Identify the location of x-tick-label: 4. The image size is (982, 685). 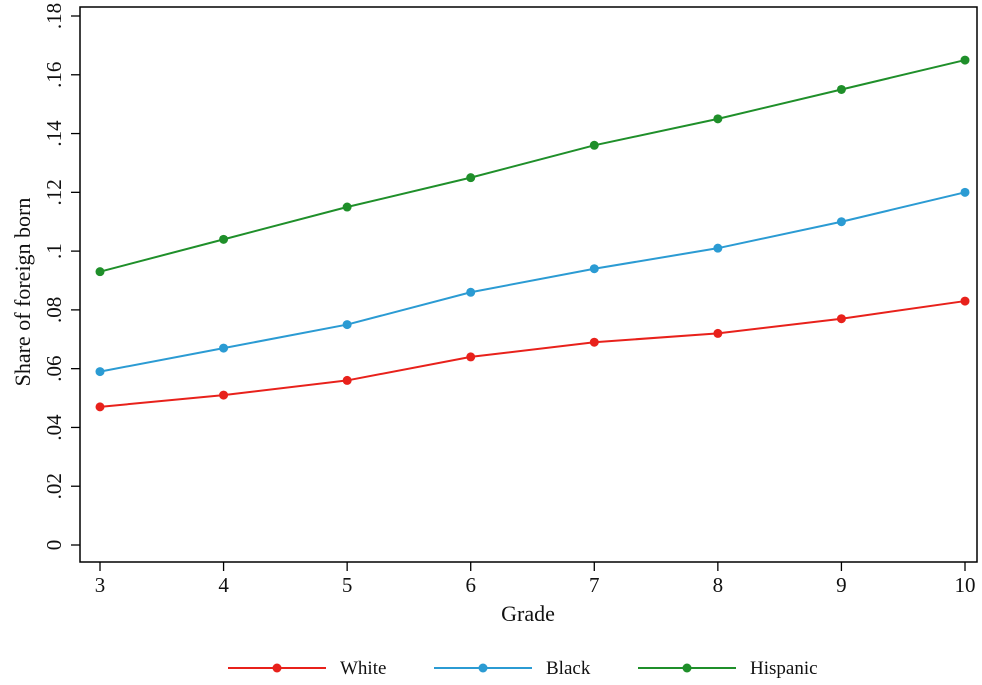
(223, 585).